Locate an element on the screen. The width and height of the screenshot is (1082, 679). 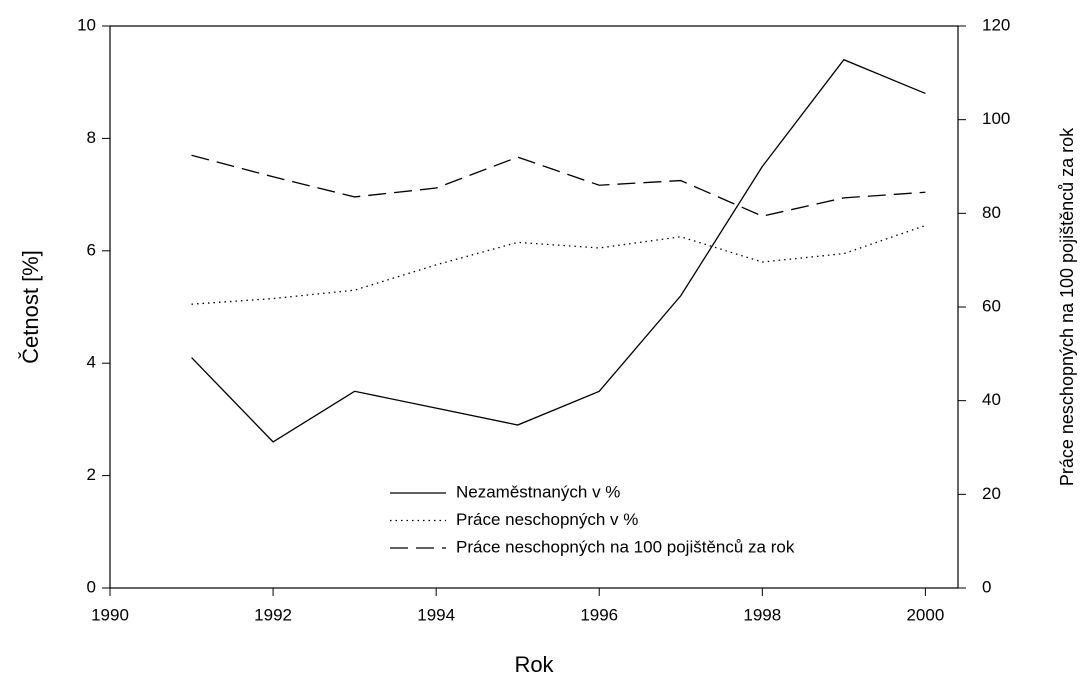
y2-tick-label: 0 is located at coordinates (986, 586).